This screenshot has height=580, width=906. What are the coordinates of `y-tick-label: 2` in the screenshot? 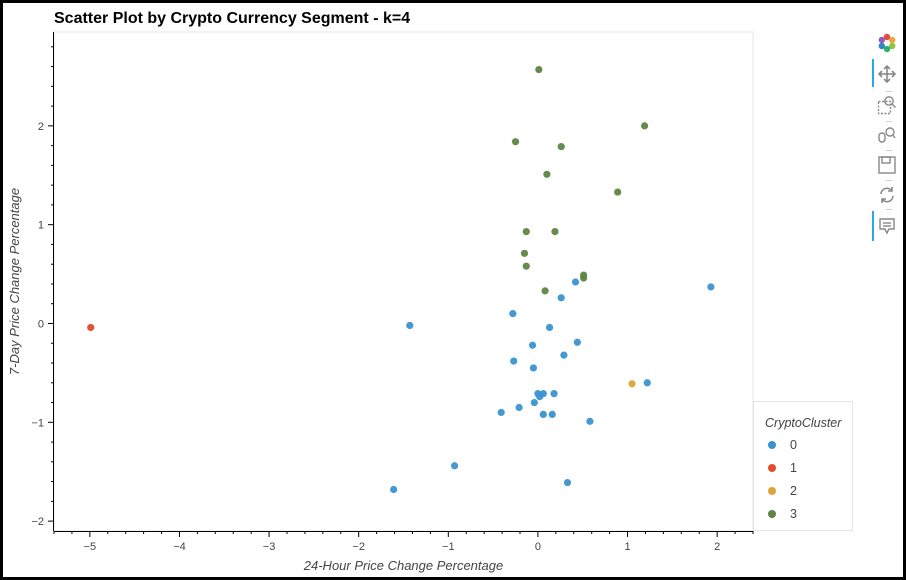 It's located at (41, 127).